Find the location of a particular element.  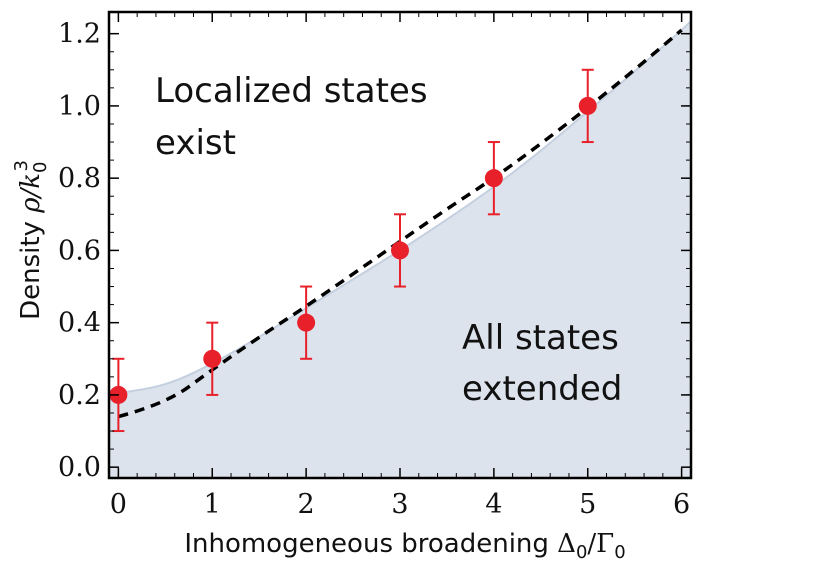

y-axis-title: Density ρ/k03 is located at coordinates (31, 240).